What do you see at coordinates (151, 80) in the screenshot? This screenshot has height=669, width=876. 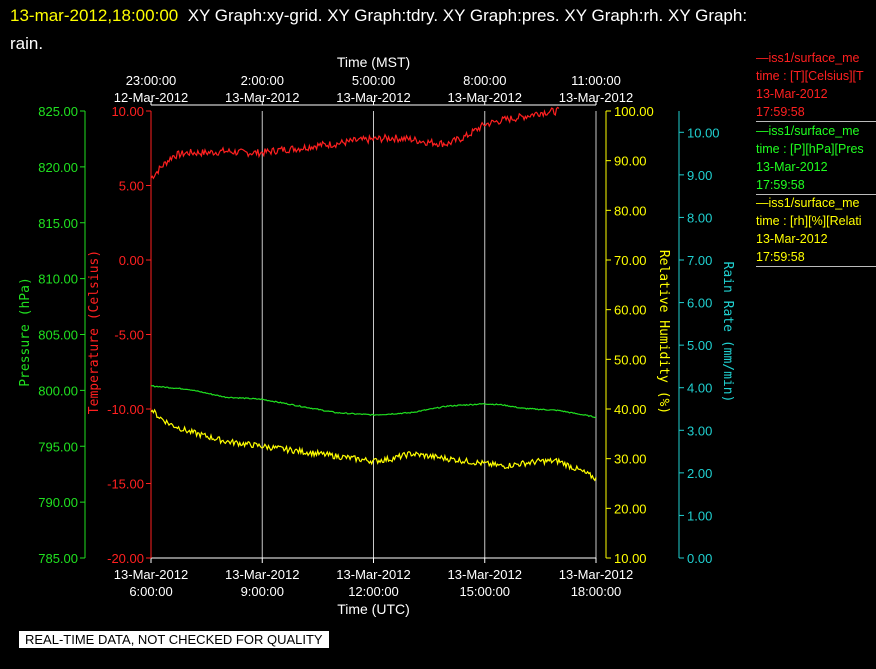 I see `top-tick-time: 23:00:00` at bounding box center [151, 80].